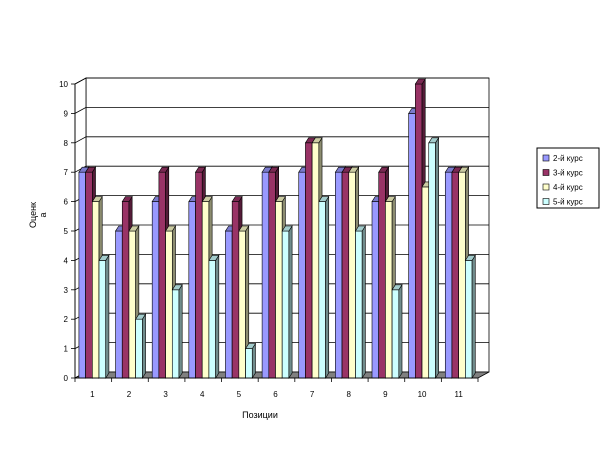  What do you see at coordinates (568, 187) in the screenshot?
I see `legend-label: 4-й курс` at bounding box center [568, 187].